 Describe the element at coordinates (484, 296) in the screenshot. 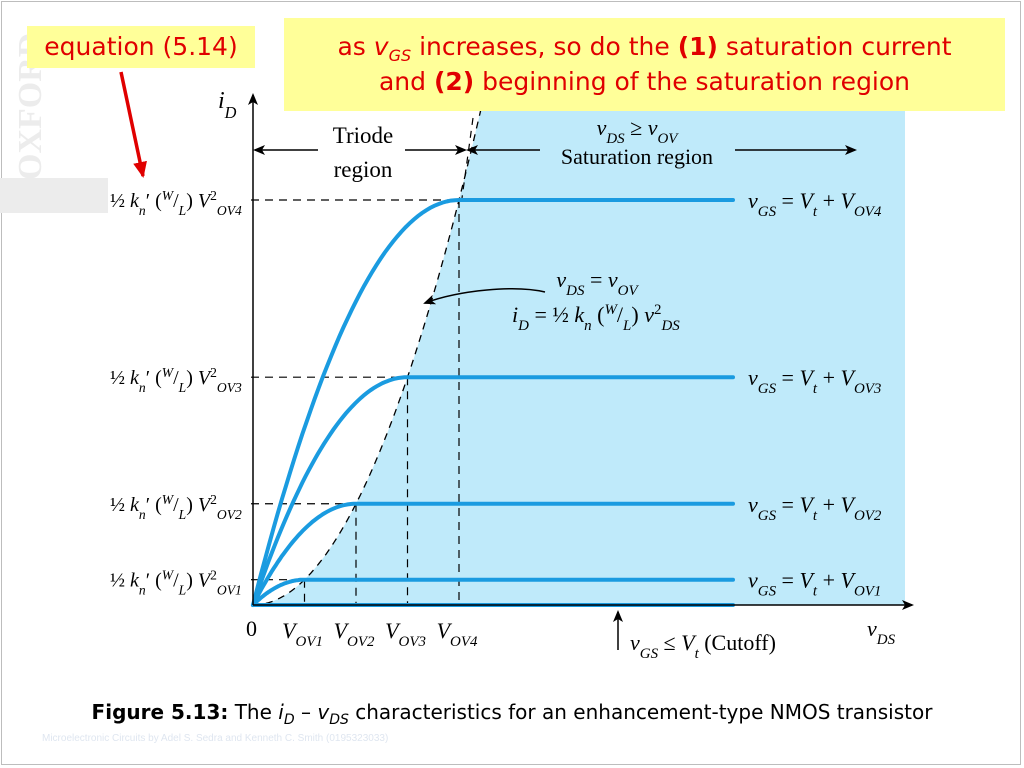

I see `boundary-pointer-arrow` at that location.